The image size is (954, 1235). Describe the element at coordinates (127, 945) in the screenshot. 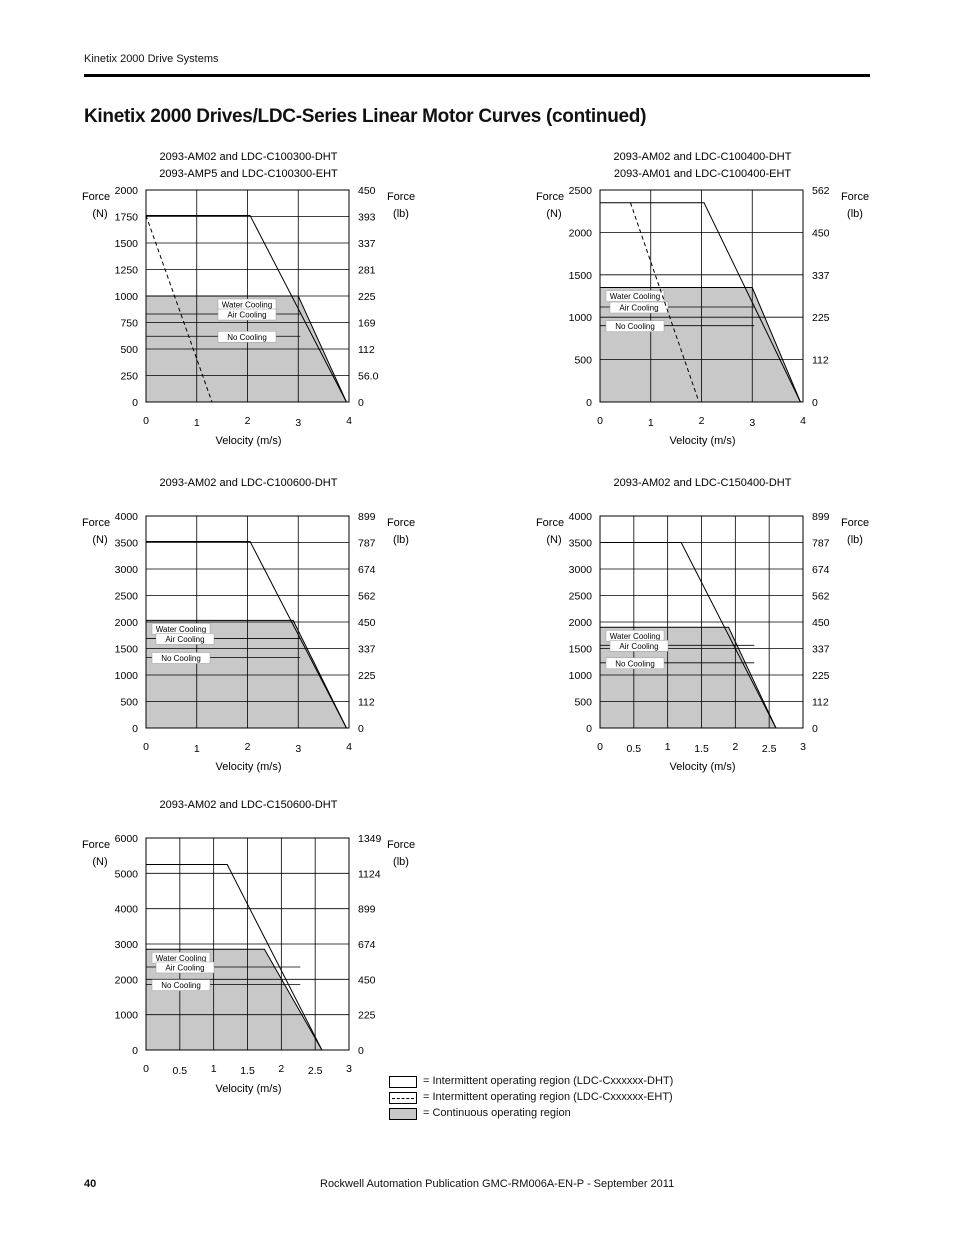

I see `y-tick-label: 3000` at that location.